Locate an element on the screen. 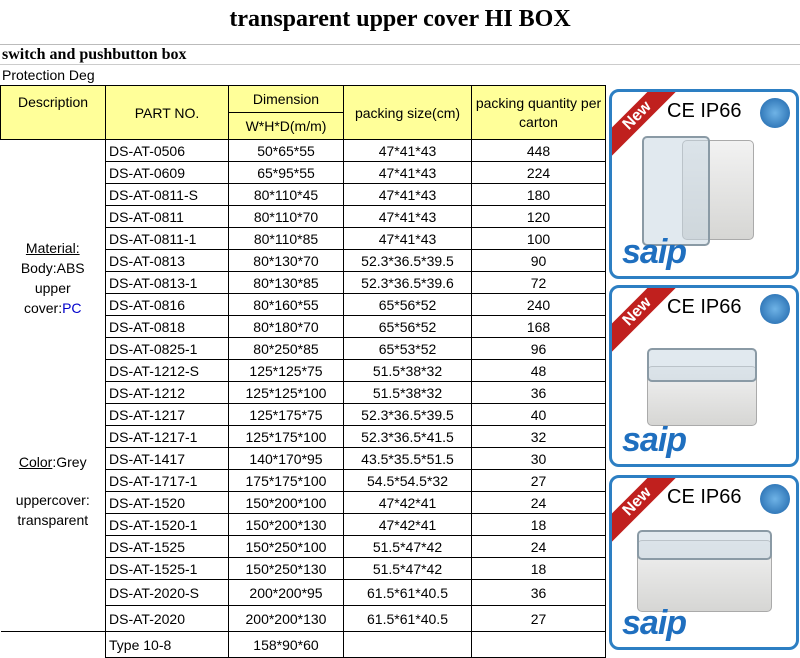  empty-cell is located at coordinates (53, 644).